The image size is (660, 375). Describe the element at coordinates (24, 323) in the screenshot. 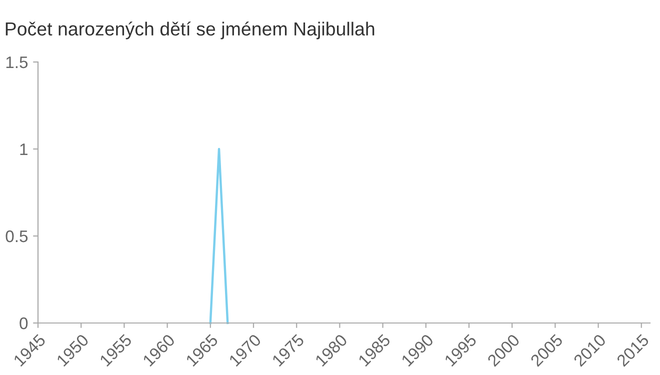

I see `y-tick-label: 0` at that location.